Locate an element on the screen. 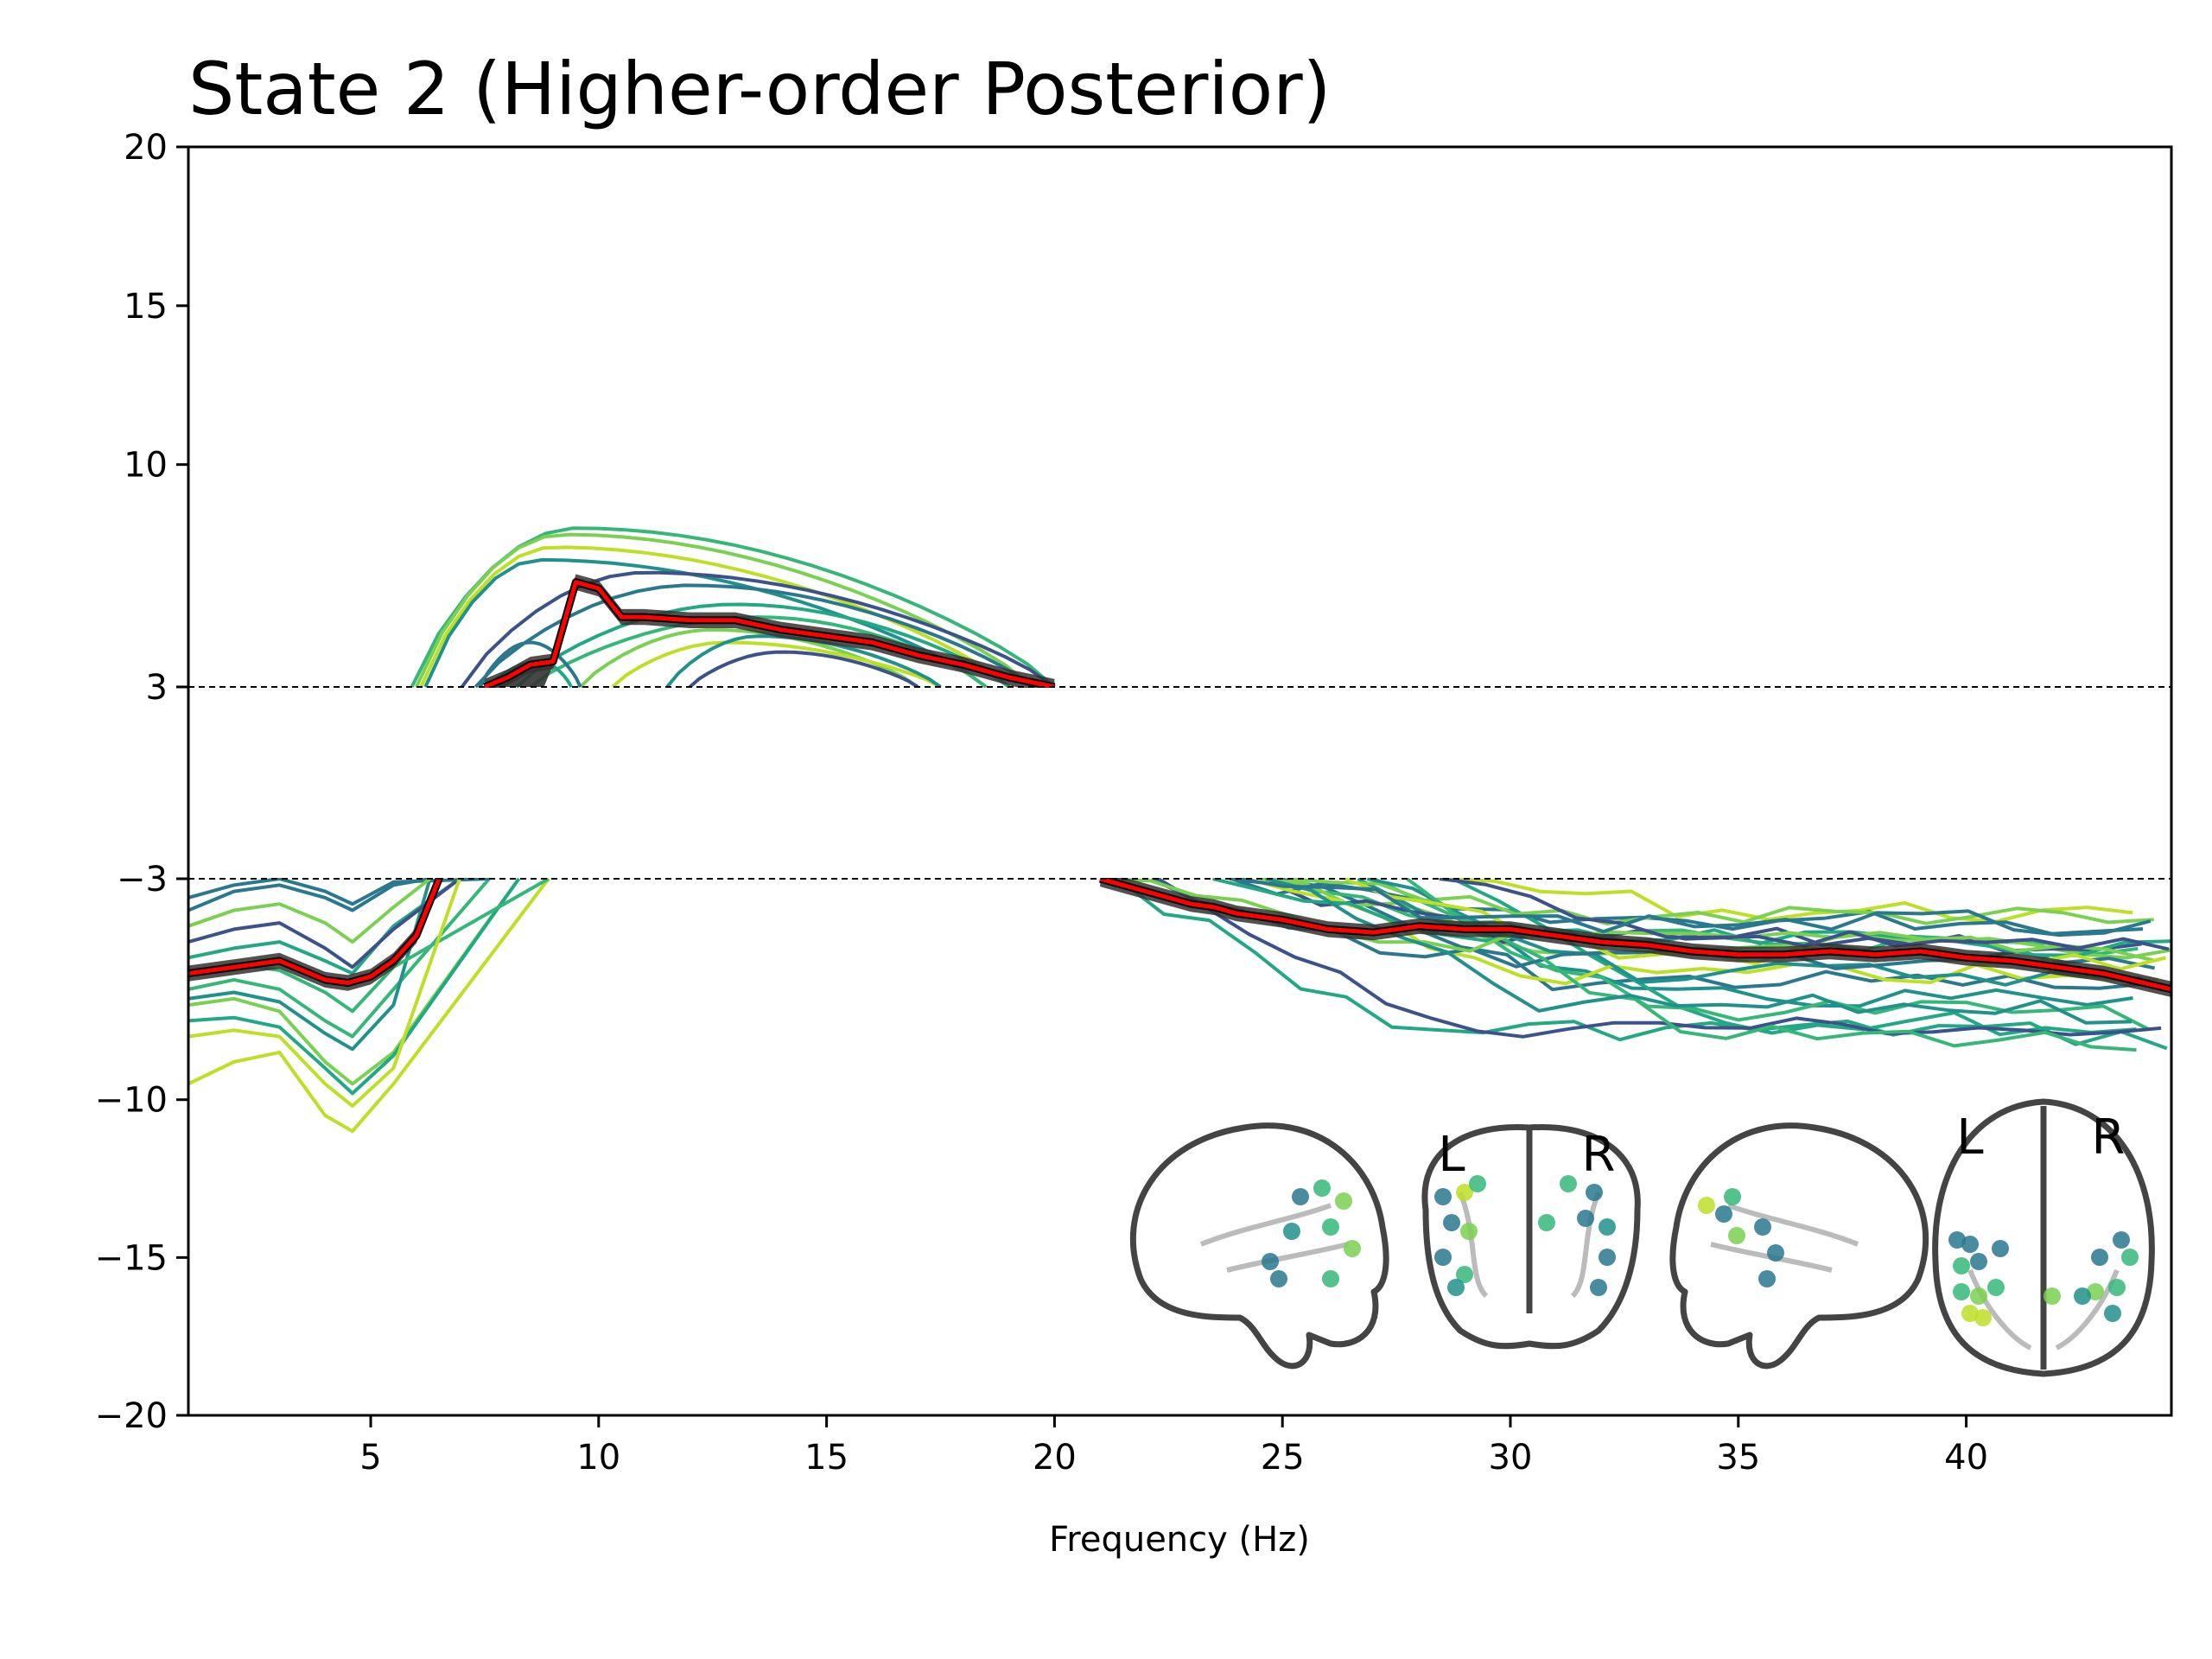 The height and width of the screenshot is (1659, 2212). brain-node-b1 is located at coordinates (1464, 1192).